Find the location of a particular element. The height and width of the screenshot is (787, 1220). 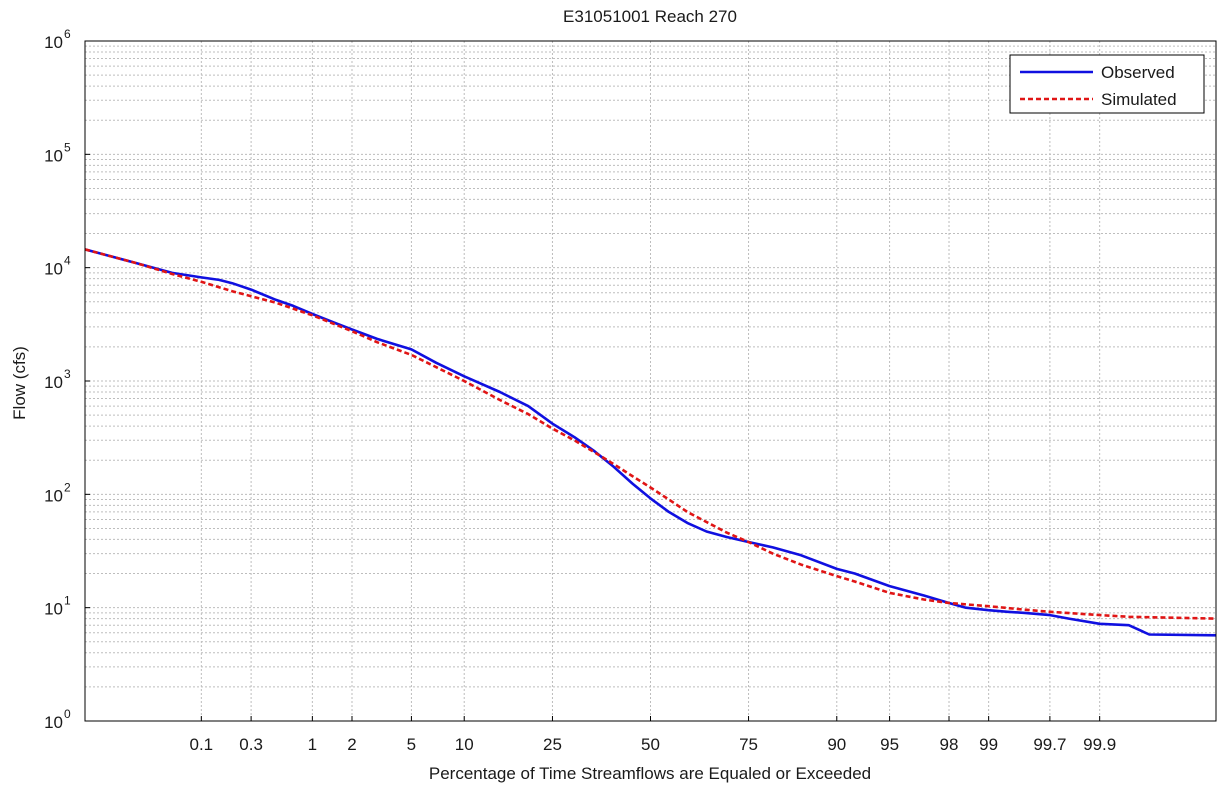

x-tick-label: 99.7 is located at coordinates (1049, 744).